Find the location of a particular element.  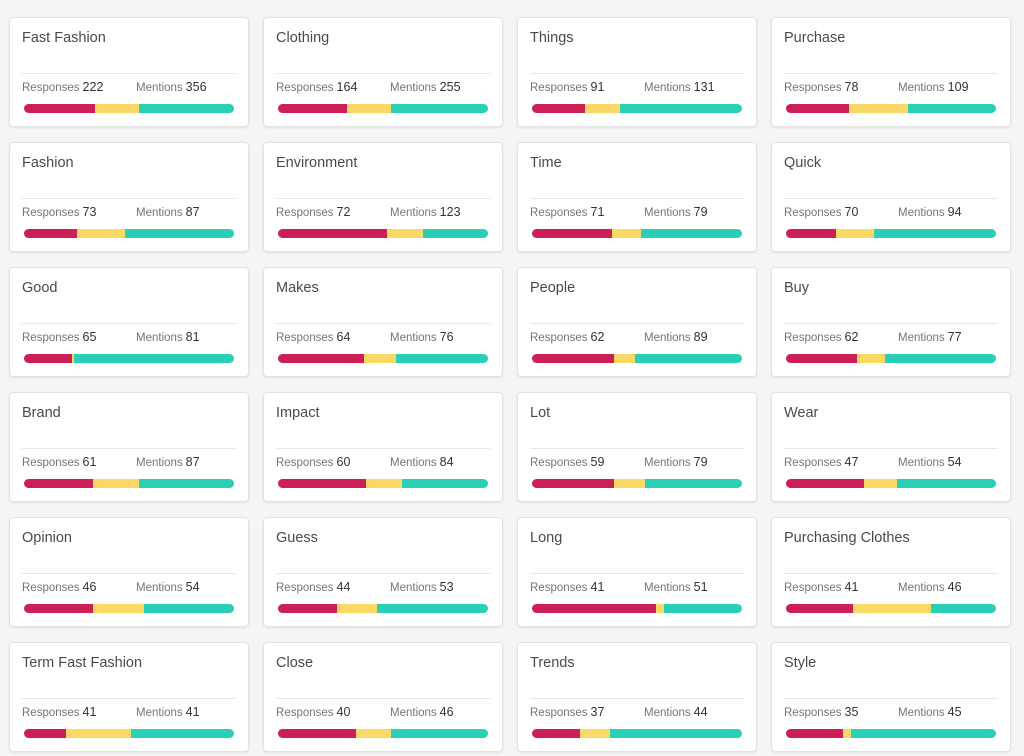

topic-stats: Responses 72 Mentions 123 is located at coordinates (383, 213).